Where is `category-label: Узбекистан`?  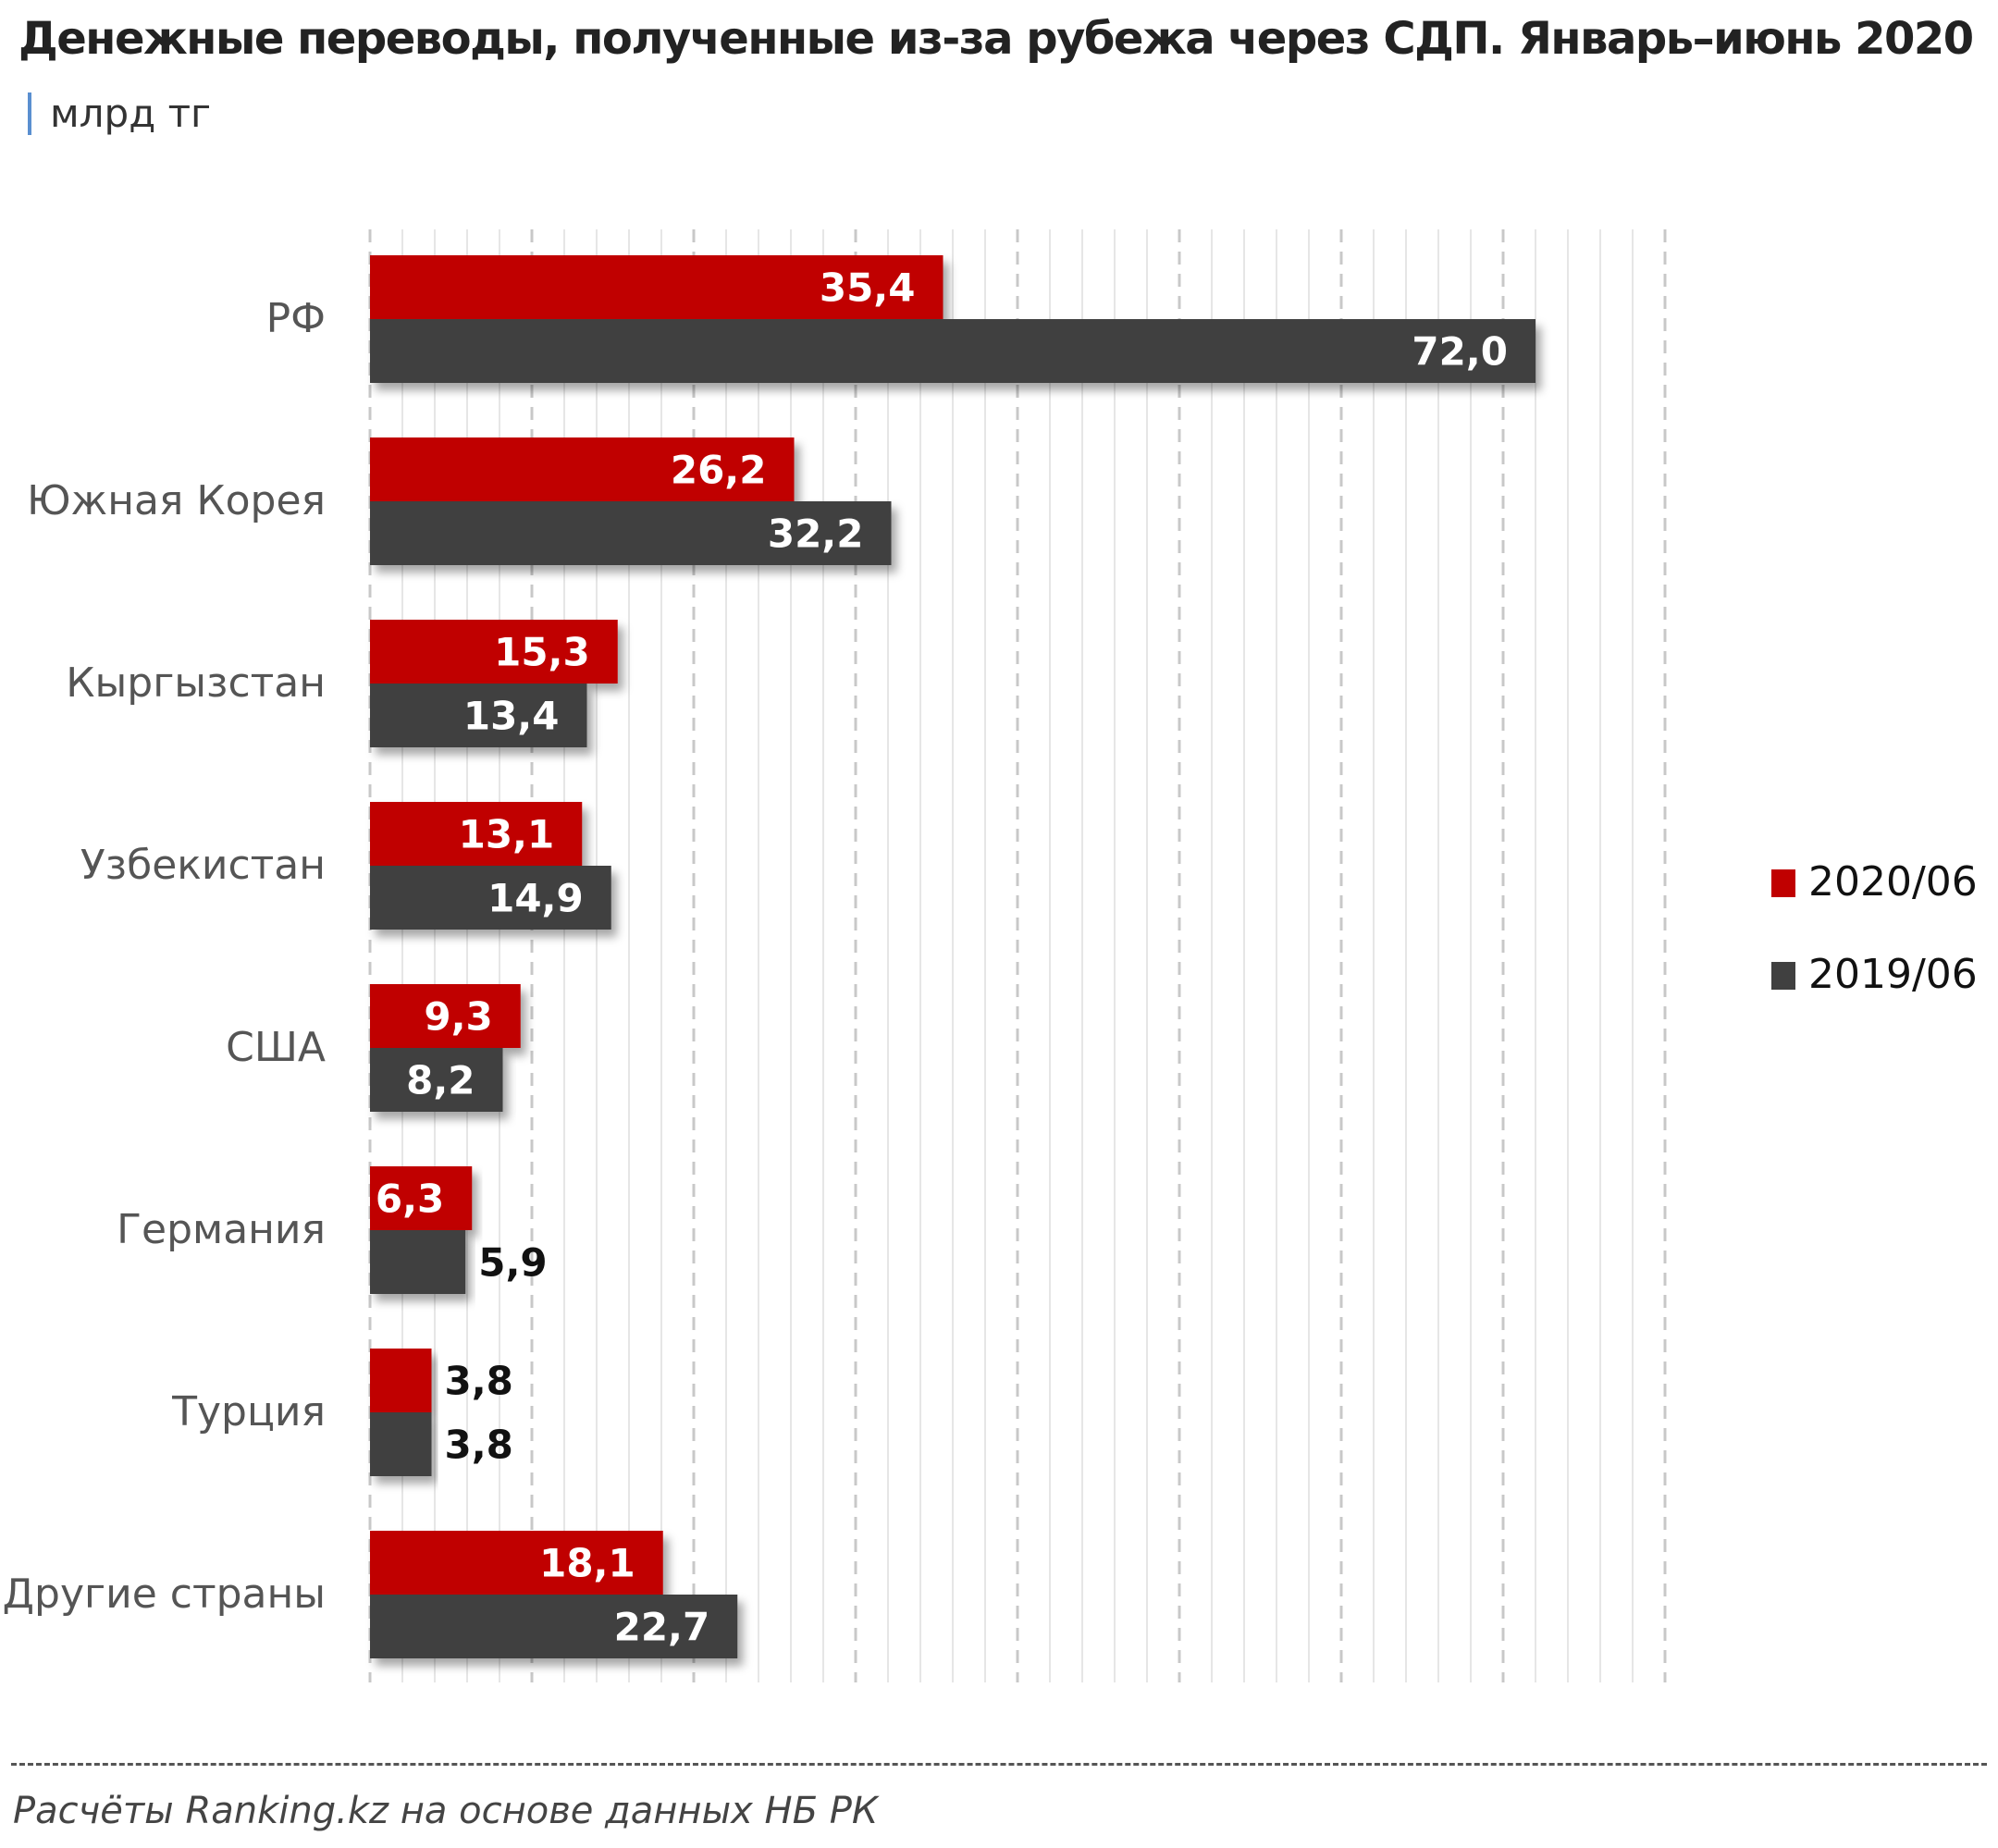 category-label: Узбекистан is located at coordinates (203, 866).